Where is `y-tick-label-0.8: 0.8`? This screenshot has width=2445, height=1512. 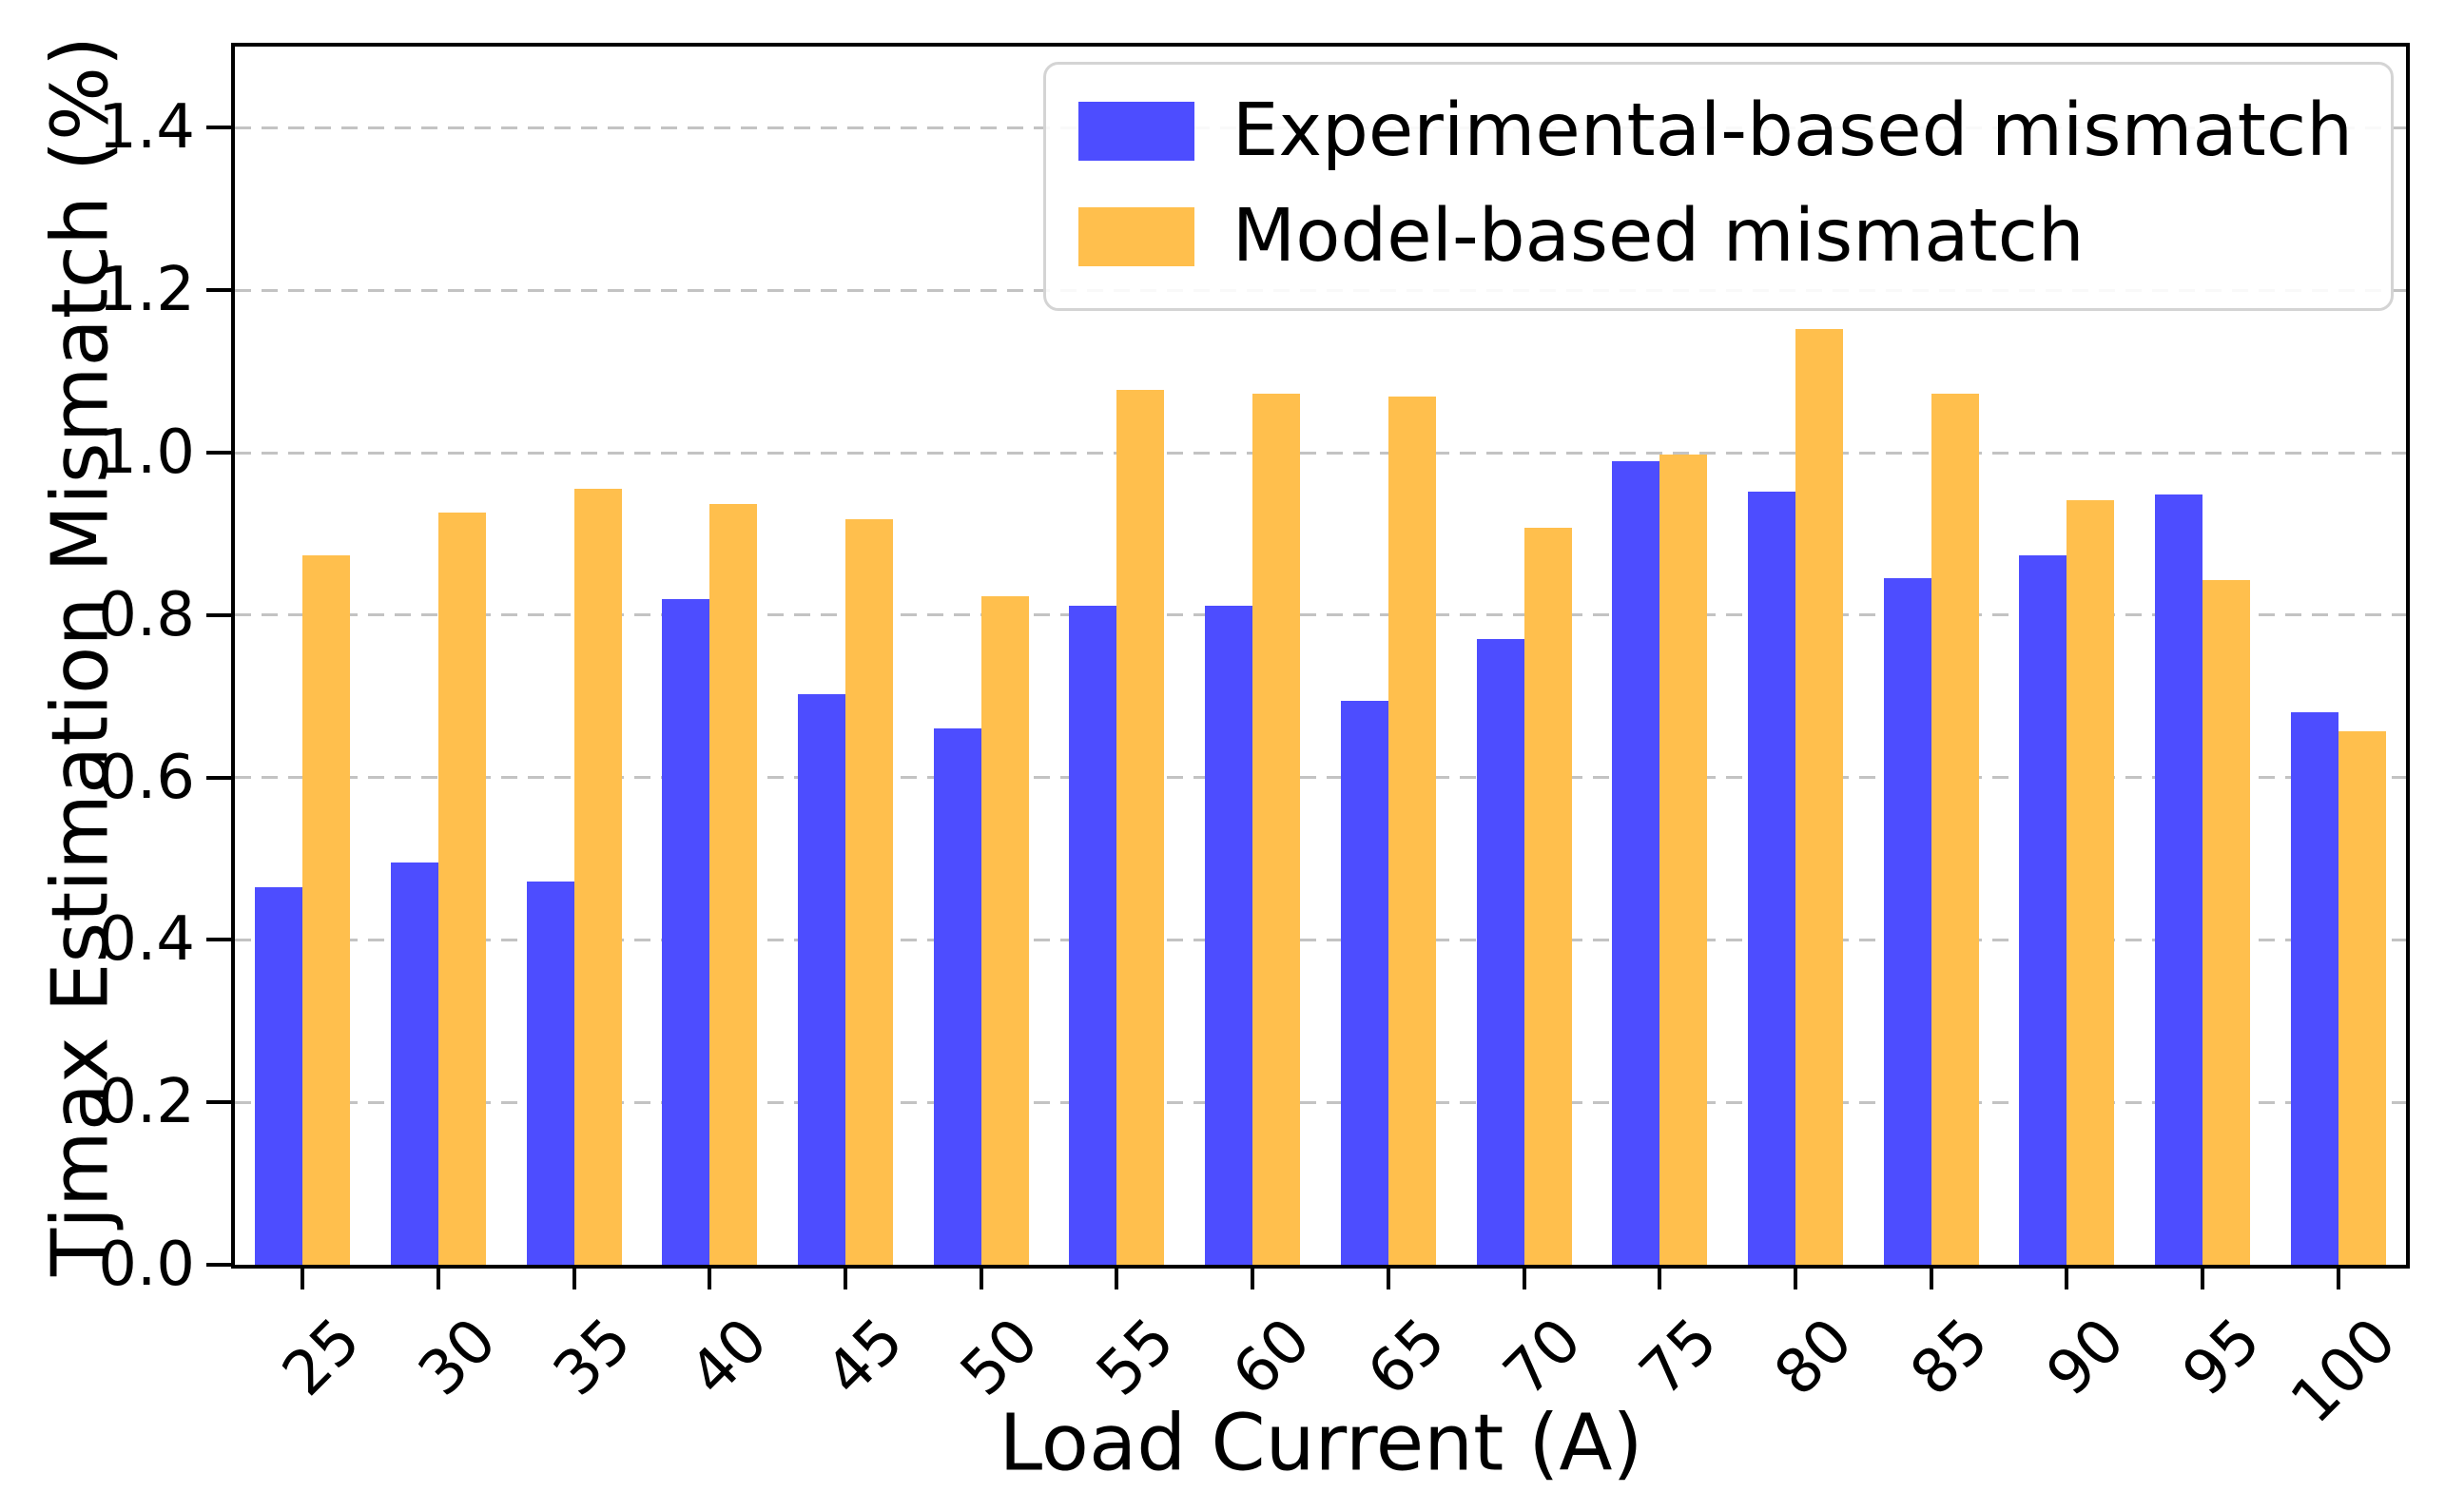
y-tick-label-0.8: 0.8 is located at coordinates (146, 614).